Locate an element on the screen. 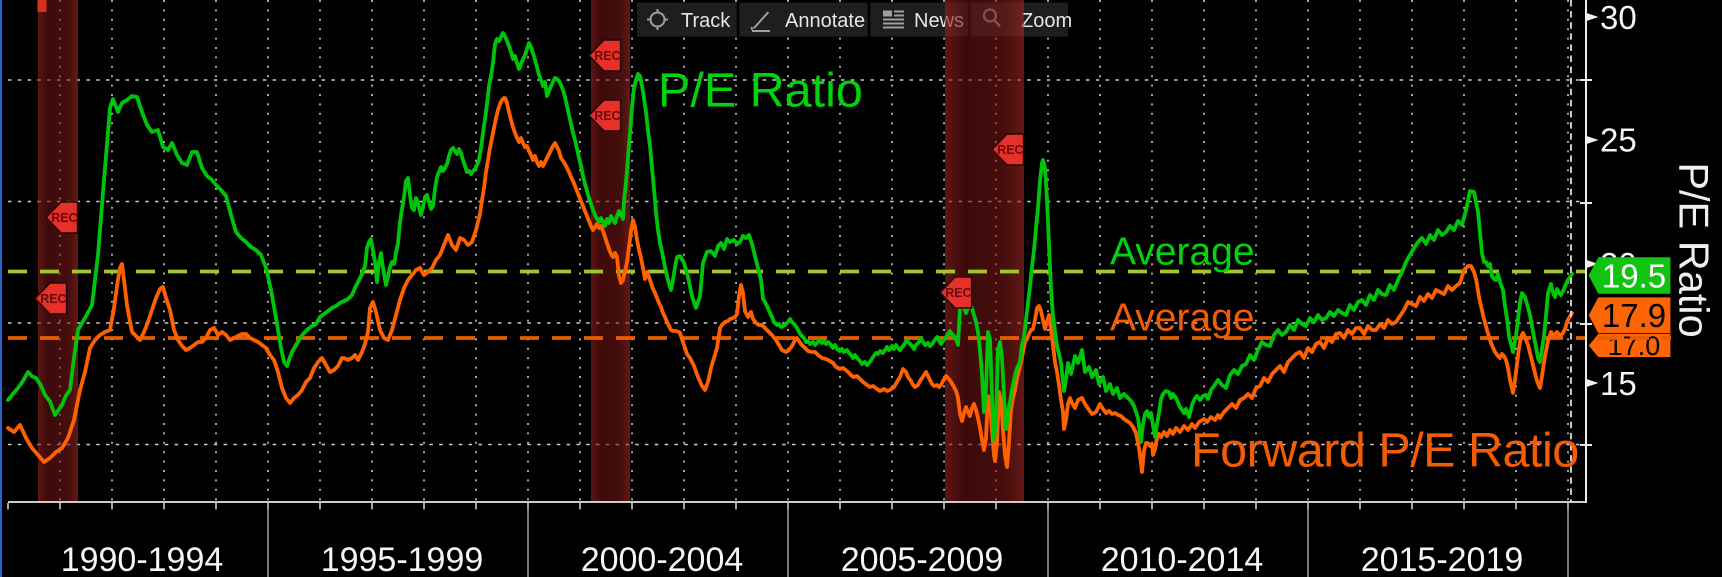 Image resolution: width=1722 pixels, height=577 pixels. svg-text: 1995-1999 is located at coordinates (402, 559).